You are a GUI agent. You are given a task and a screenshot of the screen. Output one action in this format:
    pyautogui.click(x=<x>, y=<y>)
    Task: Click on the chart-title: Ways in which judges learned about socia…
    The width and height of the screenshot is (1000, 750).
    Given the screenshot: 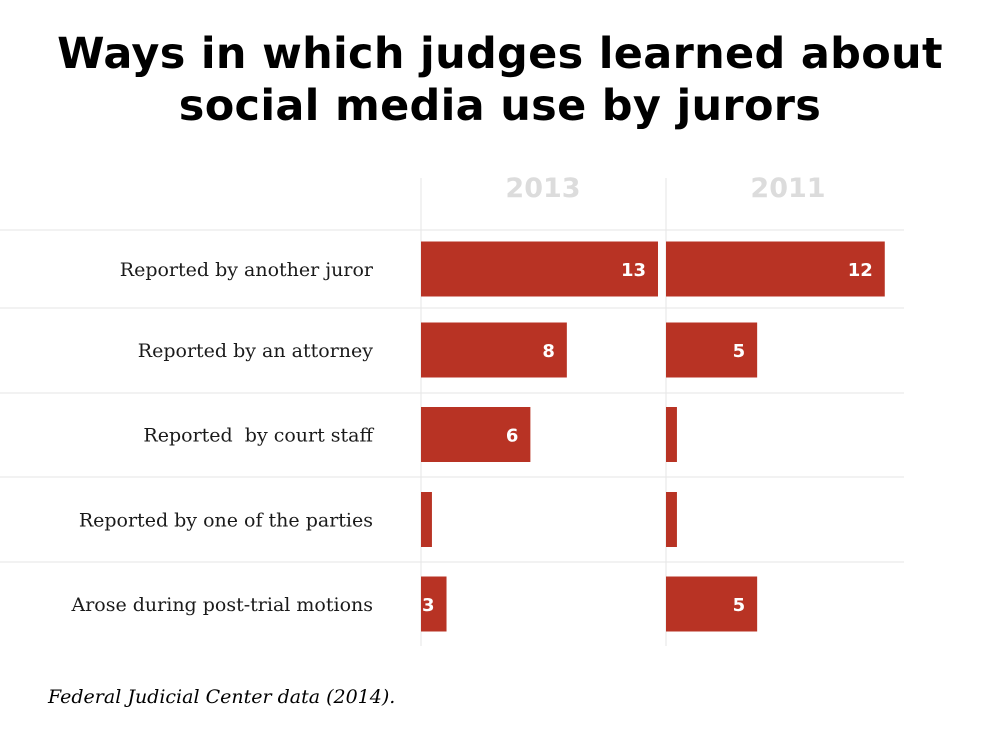 What is the action you would take?
    pyautogui.click(x=500, y=80)
    